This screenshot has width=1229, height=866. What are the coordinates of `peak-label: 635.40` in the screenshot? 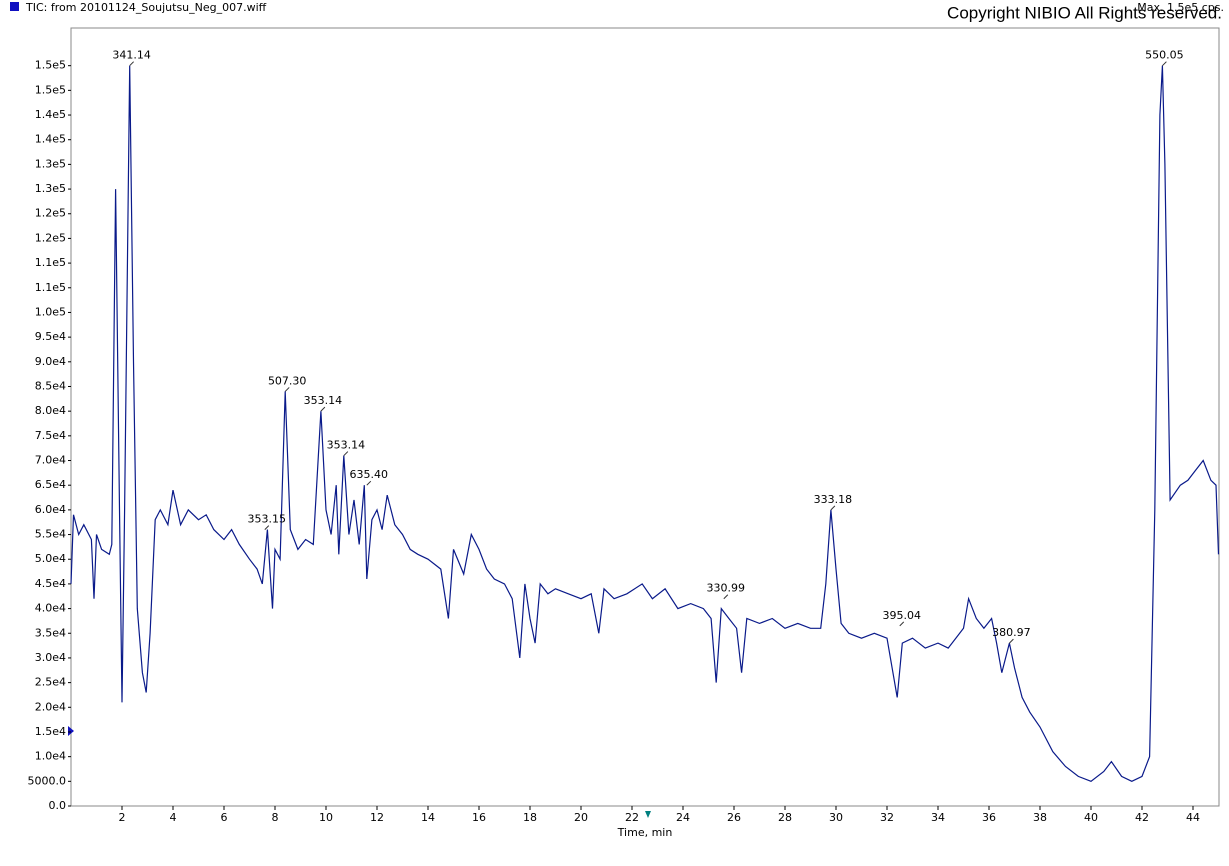 It's located at (369, 474).